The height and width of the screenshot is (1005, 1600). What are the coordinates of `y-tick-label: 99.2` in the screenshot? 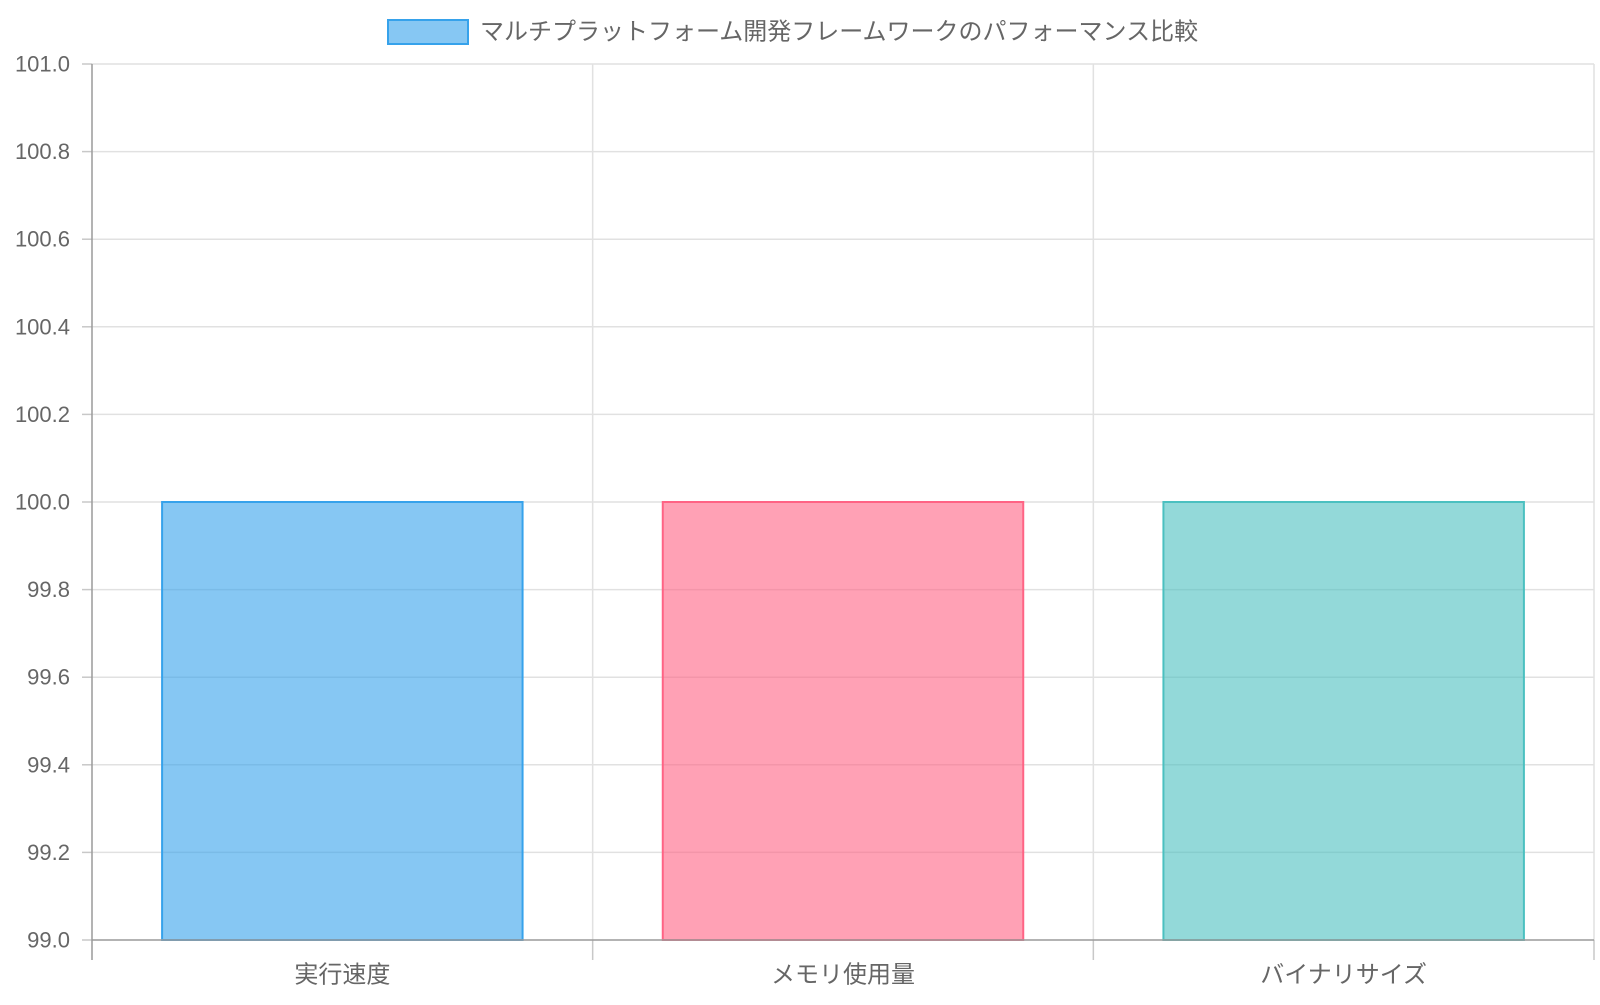 It's located at (48, 852).